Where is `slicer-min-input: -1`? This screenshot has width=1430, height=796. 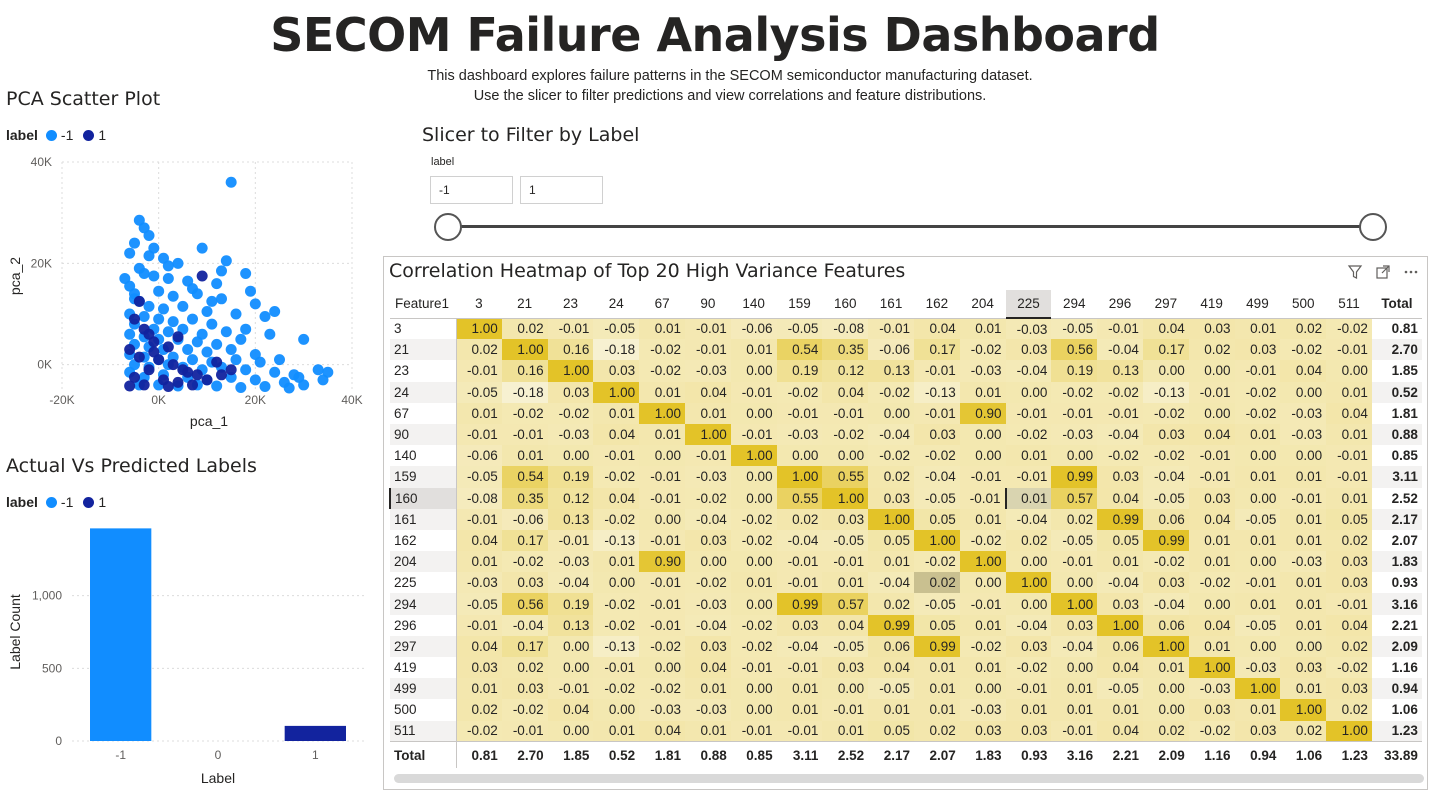 slicer-min-input: -1 is located at coordinates (471, 190).